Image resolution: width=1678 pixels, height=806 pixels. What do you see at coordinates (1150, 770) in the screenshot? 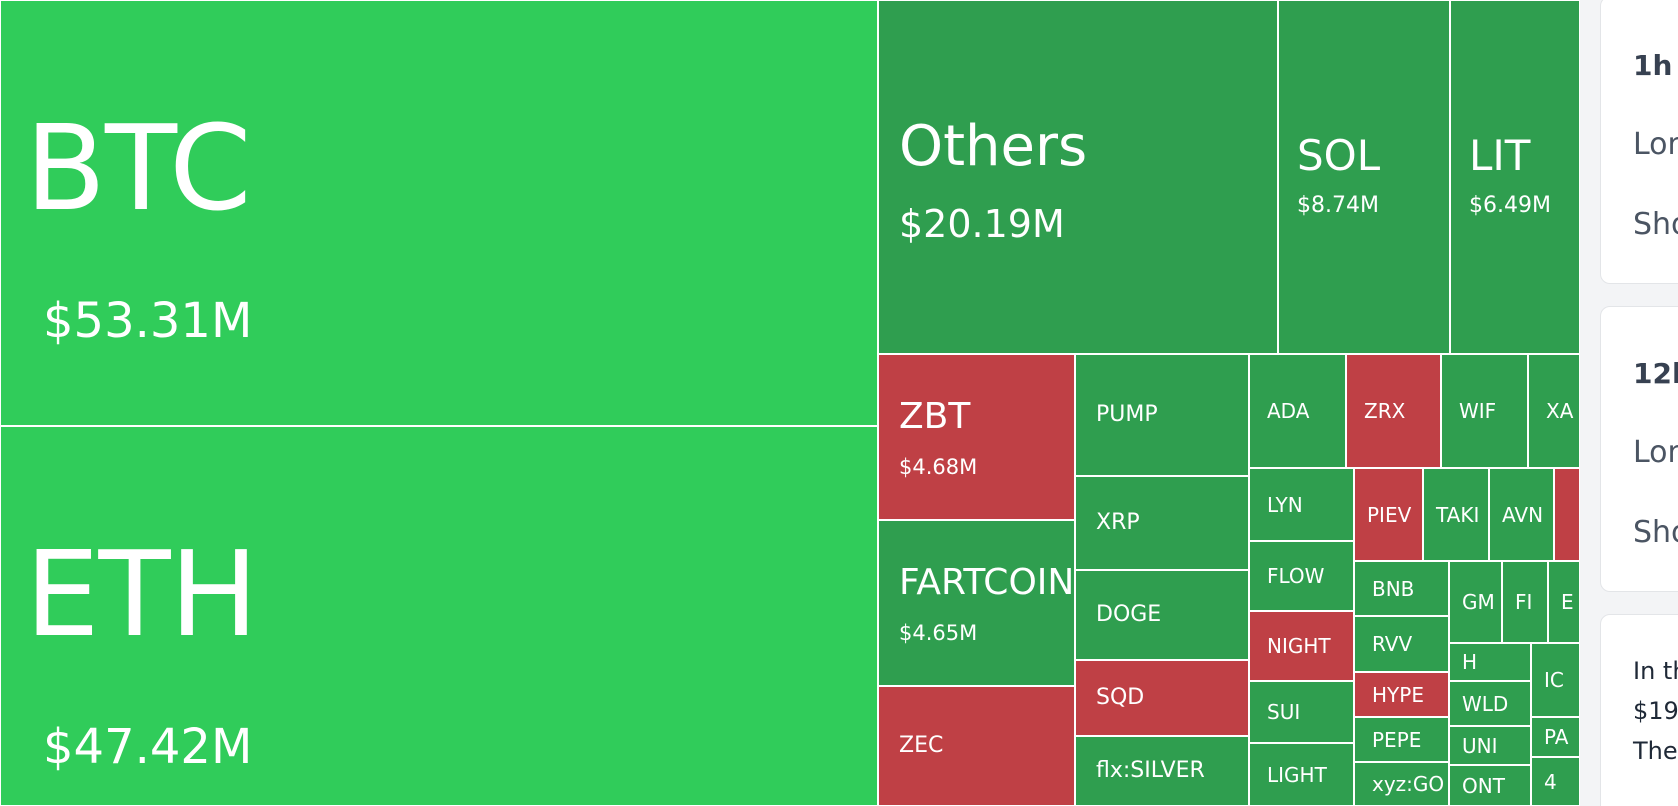
I see `tile-symbol: flx:SILVER` at bounding box center [1150, 770].